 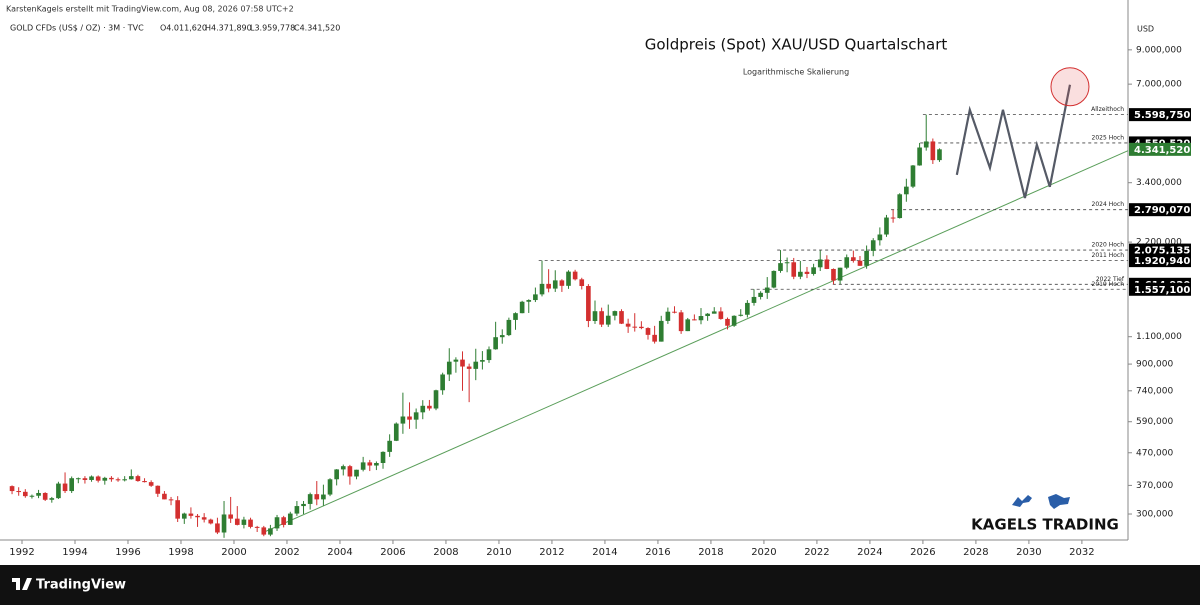 What do you see at coordinates (180, 552) in the screenshot?
I see `x-tick-label: 1998` at bounding box center [180, 552].